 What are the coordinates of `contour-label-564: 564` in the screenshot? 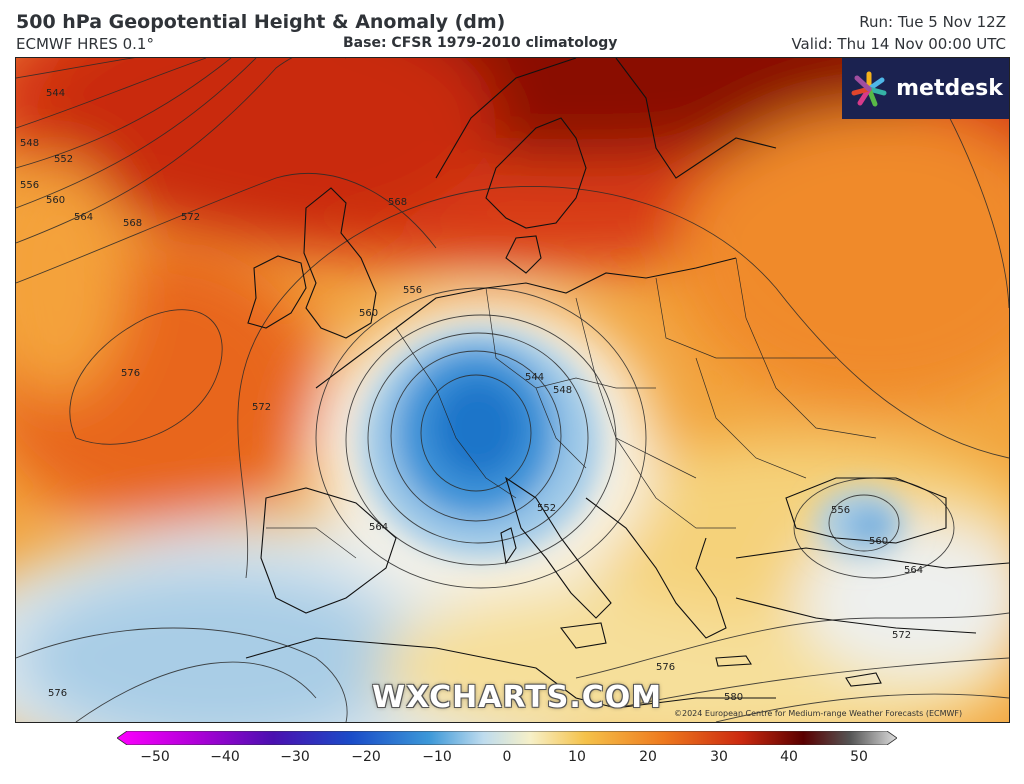 It's located at (83, 217).